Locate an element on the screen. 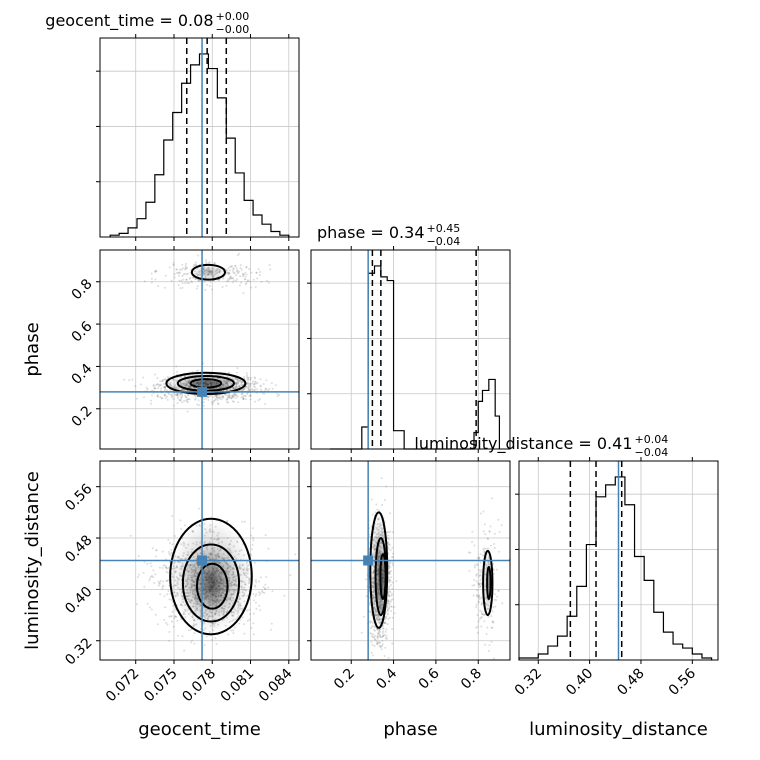 The image size is (760, 760). y-tick-label: 0.56 is located at coordinates (78, 497).